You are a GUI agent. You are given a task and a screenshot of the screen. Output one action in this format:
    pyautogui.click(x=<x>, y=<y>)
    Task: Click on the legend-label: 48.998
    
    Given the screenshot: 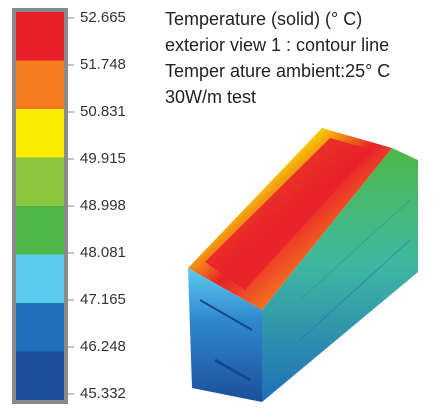 What is the action you would take?
    pyautogui.click(x=103, y=205)
    